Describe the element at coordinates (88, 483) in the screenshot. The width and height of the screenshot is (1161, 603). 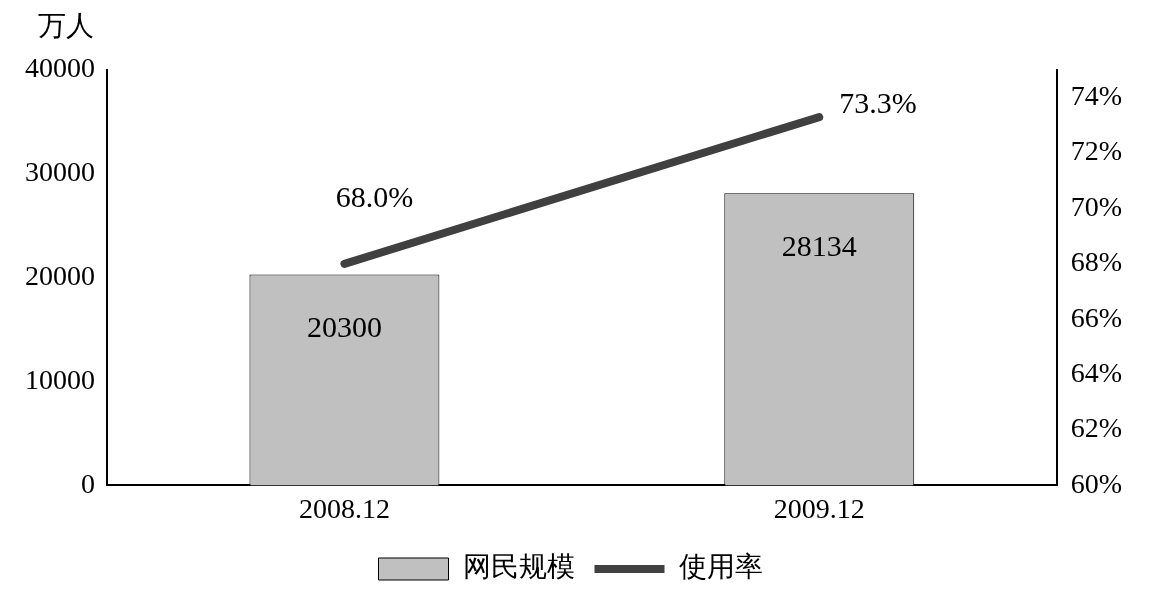
I see `y-tick-label: 0` at that location.